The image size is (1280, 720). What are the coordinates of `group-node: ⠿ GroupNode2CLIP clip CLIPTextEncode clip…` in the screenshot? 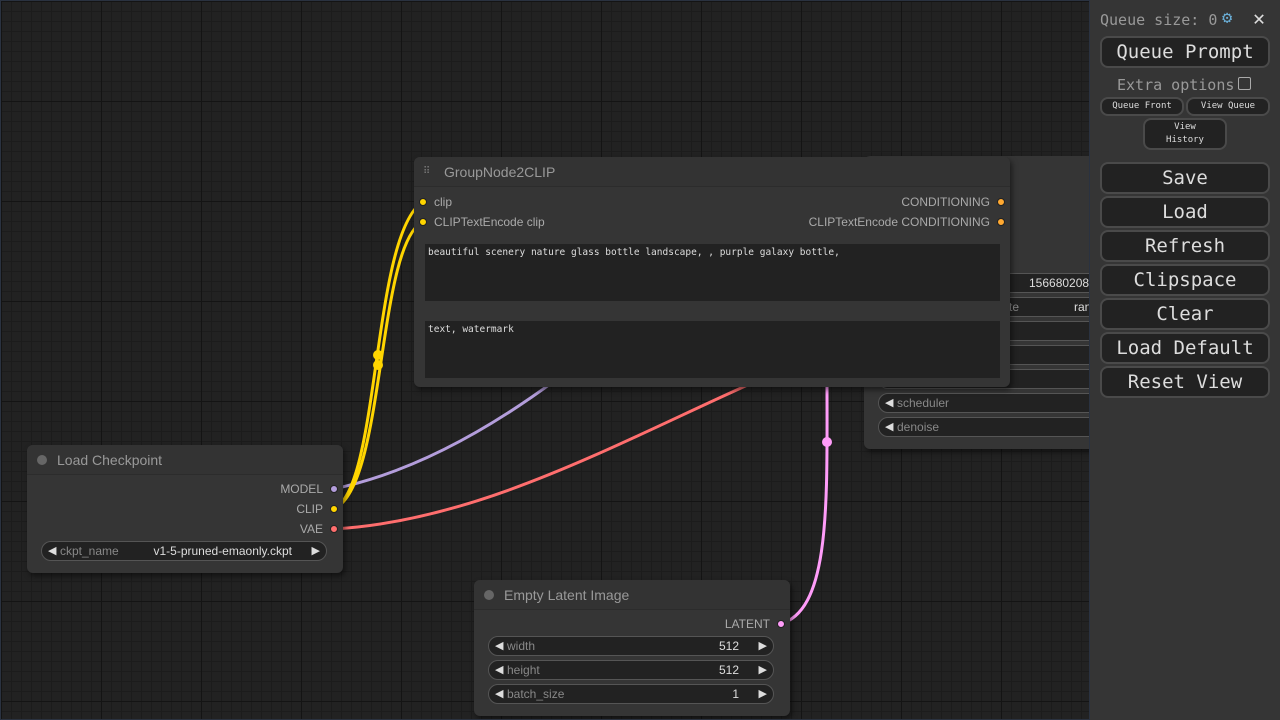 It's located at (712, 272).